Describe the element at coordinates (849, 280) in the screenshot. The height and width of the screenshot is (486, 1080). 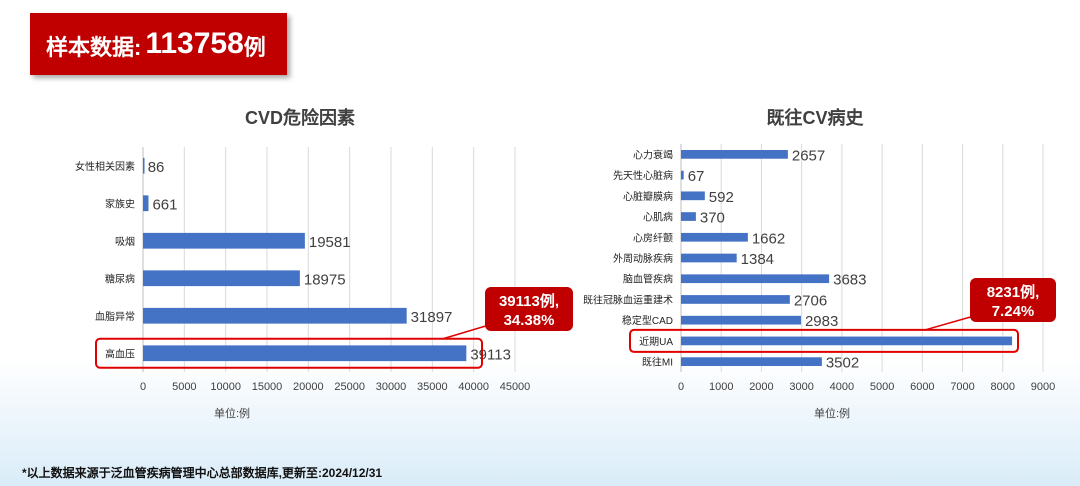
I see `data-label: 3683` at that location.